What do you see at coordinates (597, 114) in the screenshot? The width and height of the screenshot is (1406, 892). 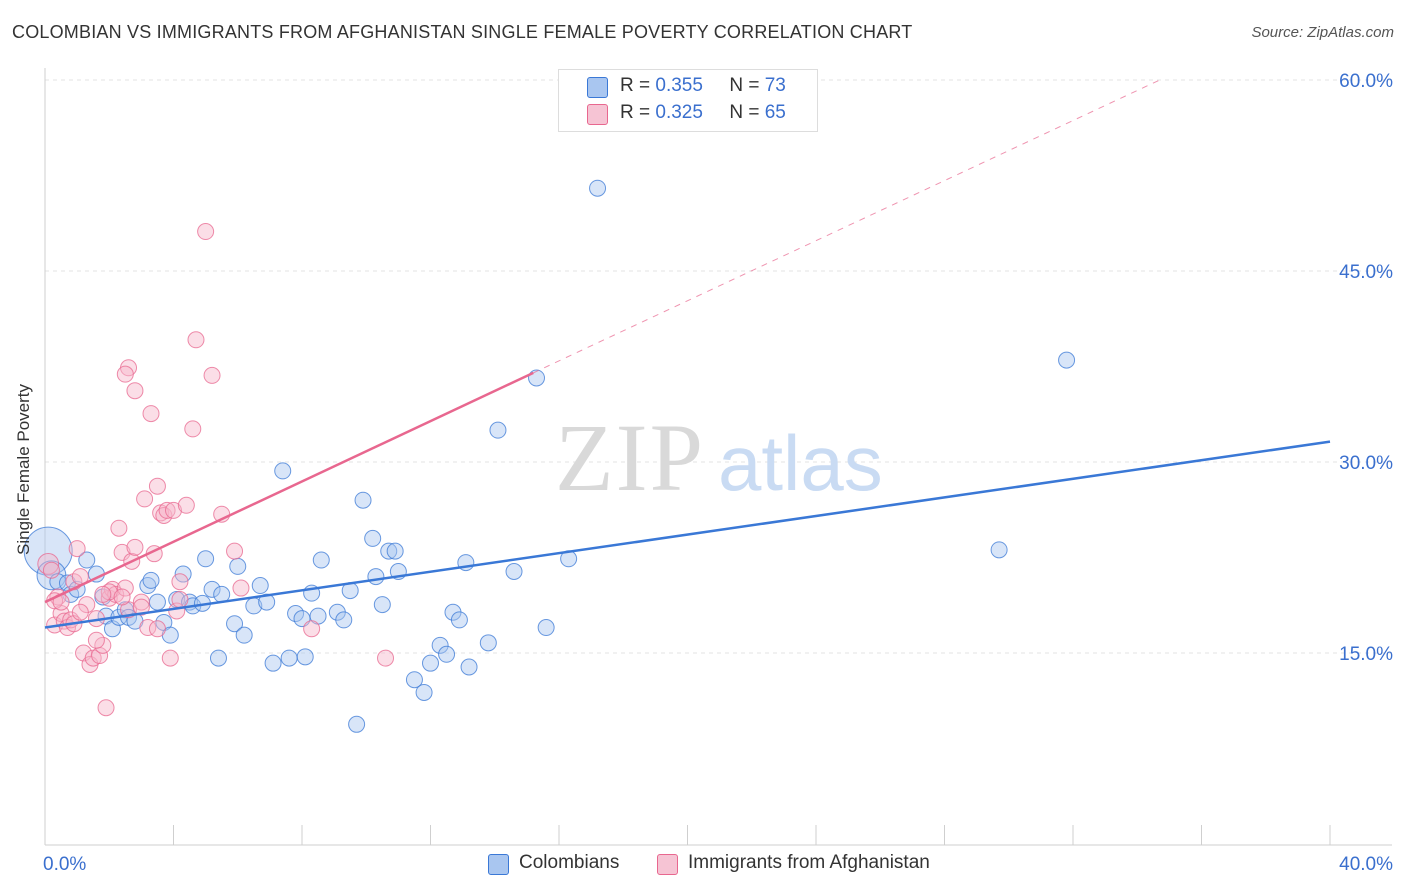 I see `legend-swatch-pink` at bounding box center [597, 114].